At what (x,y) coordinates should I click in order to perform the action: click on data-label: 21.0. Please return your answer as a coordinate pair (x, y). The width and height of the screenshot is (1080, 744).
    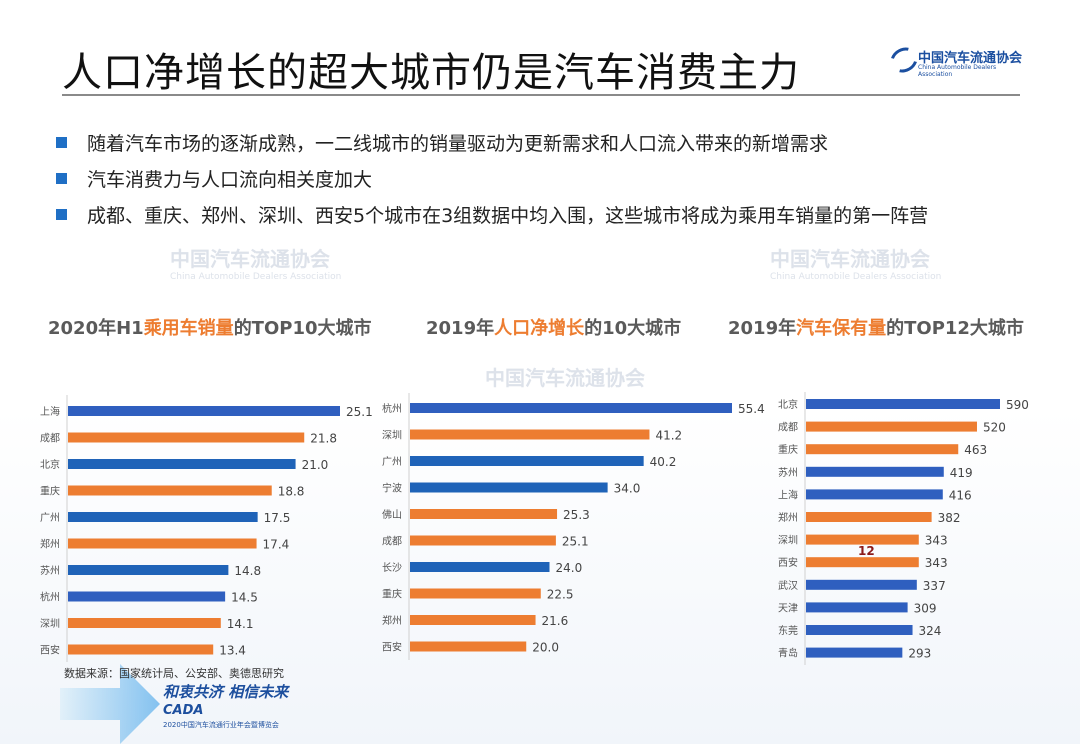
    Looking at the image, I should click on (315, 465).